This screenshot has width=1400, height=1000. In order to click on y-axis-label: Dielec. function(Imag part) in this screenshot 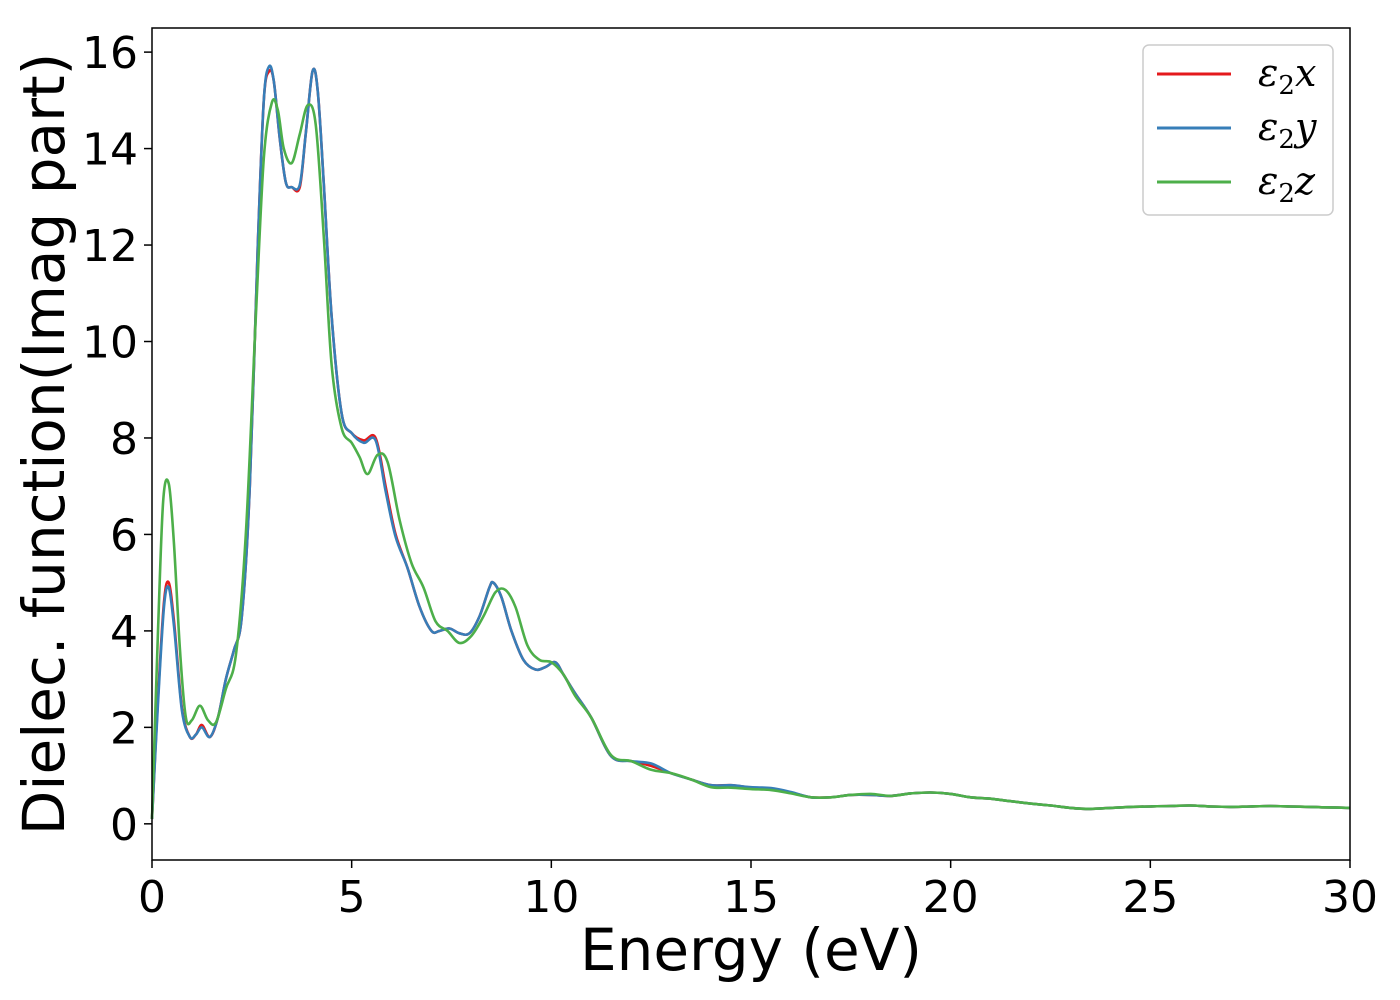, I will do `click(44, 444)`.